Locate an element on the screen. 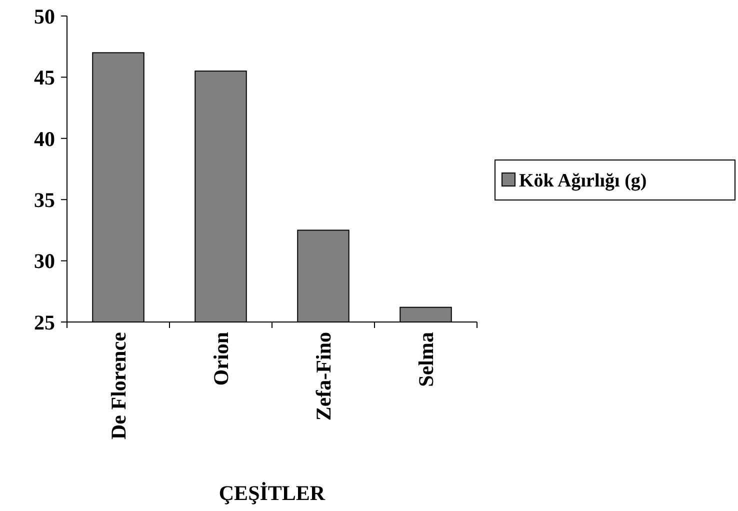 The height and width of the screenshot is (511, 738). y-tick-label: 35 is located at coordinates (44, 200).